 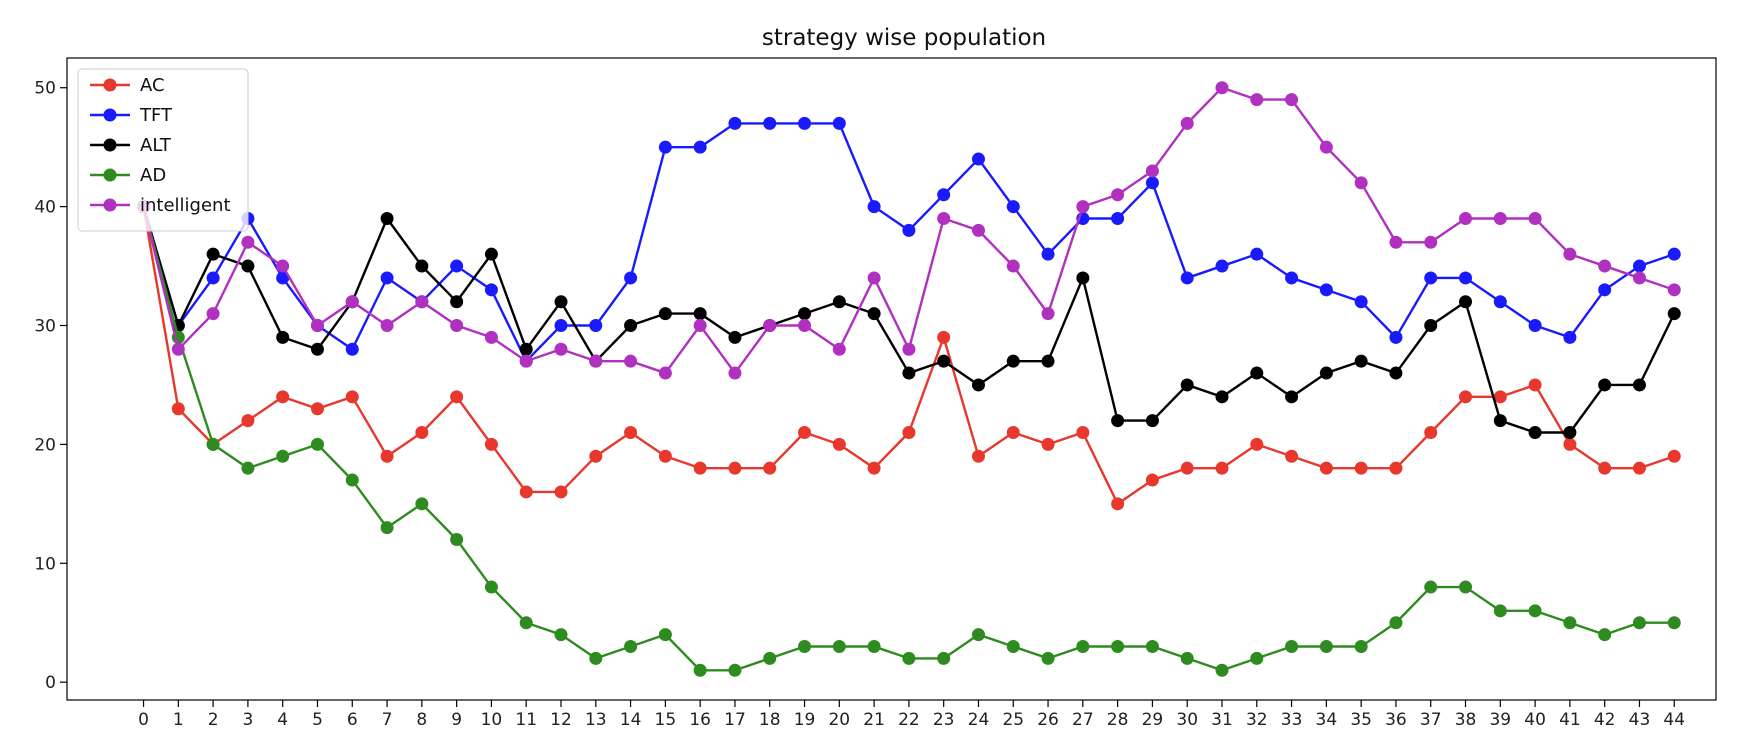 I want to click on x-tick-label: 1, so click(x=178, y=720).